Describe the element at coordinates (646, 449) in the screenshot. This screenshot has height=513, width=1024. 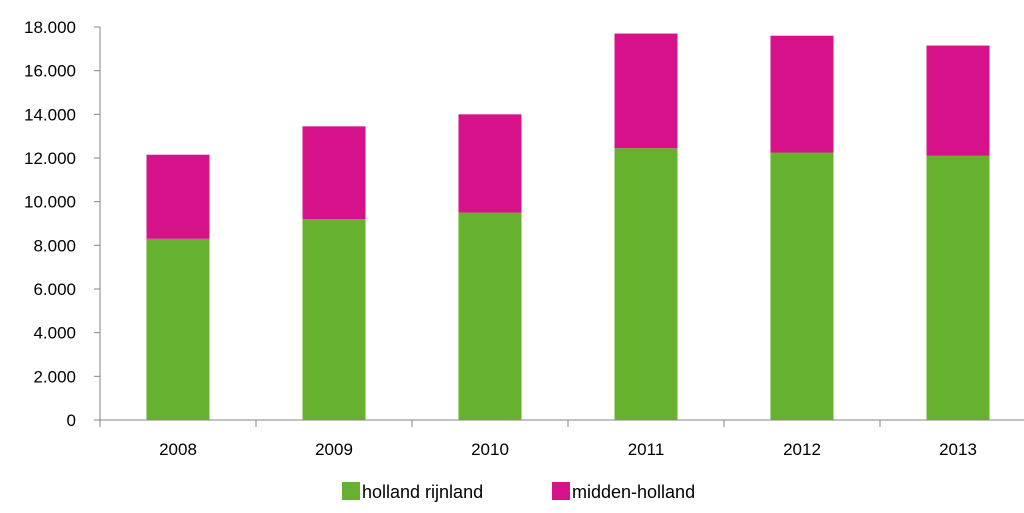
I see `x-tick-label: 2011` at that location.